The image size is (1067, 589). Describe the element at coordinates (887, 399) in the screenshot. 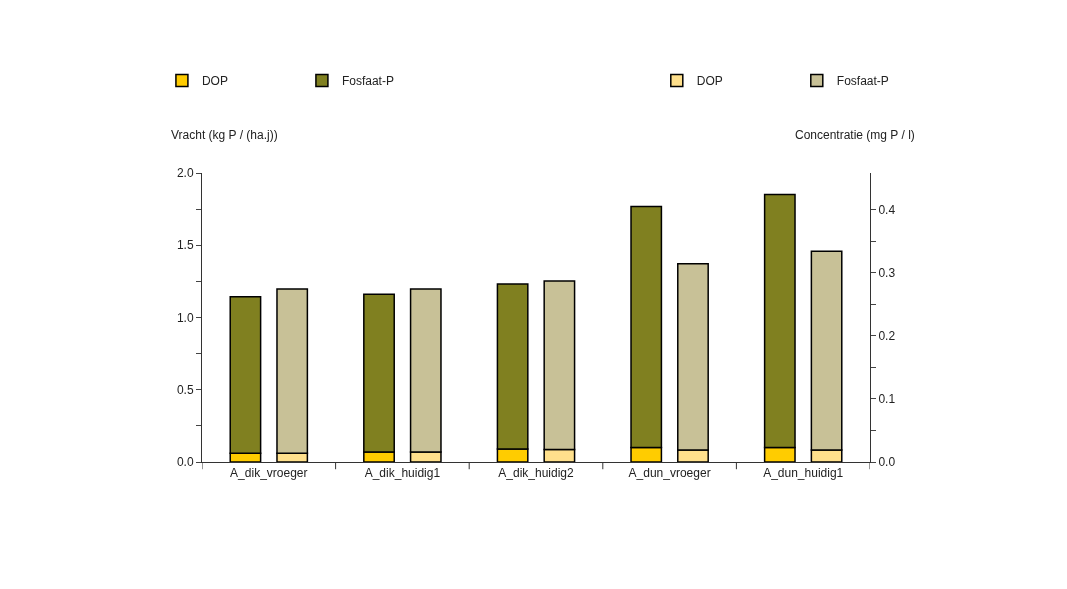

I see `y2-tick-label: 0.1` at that location.